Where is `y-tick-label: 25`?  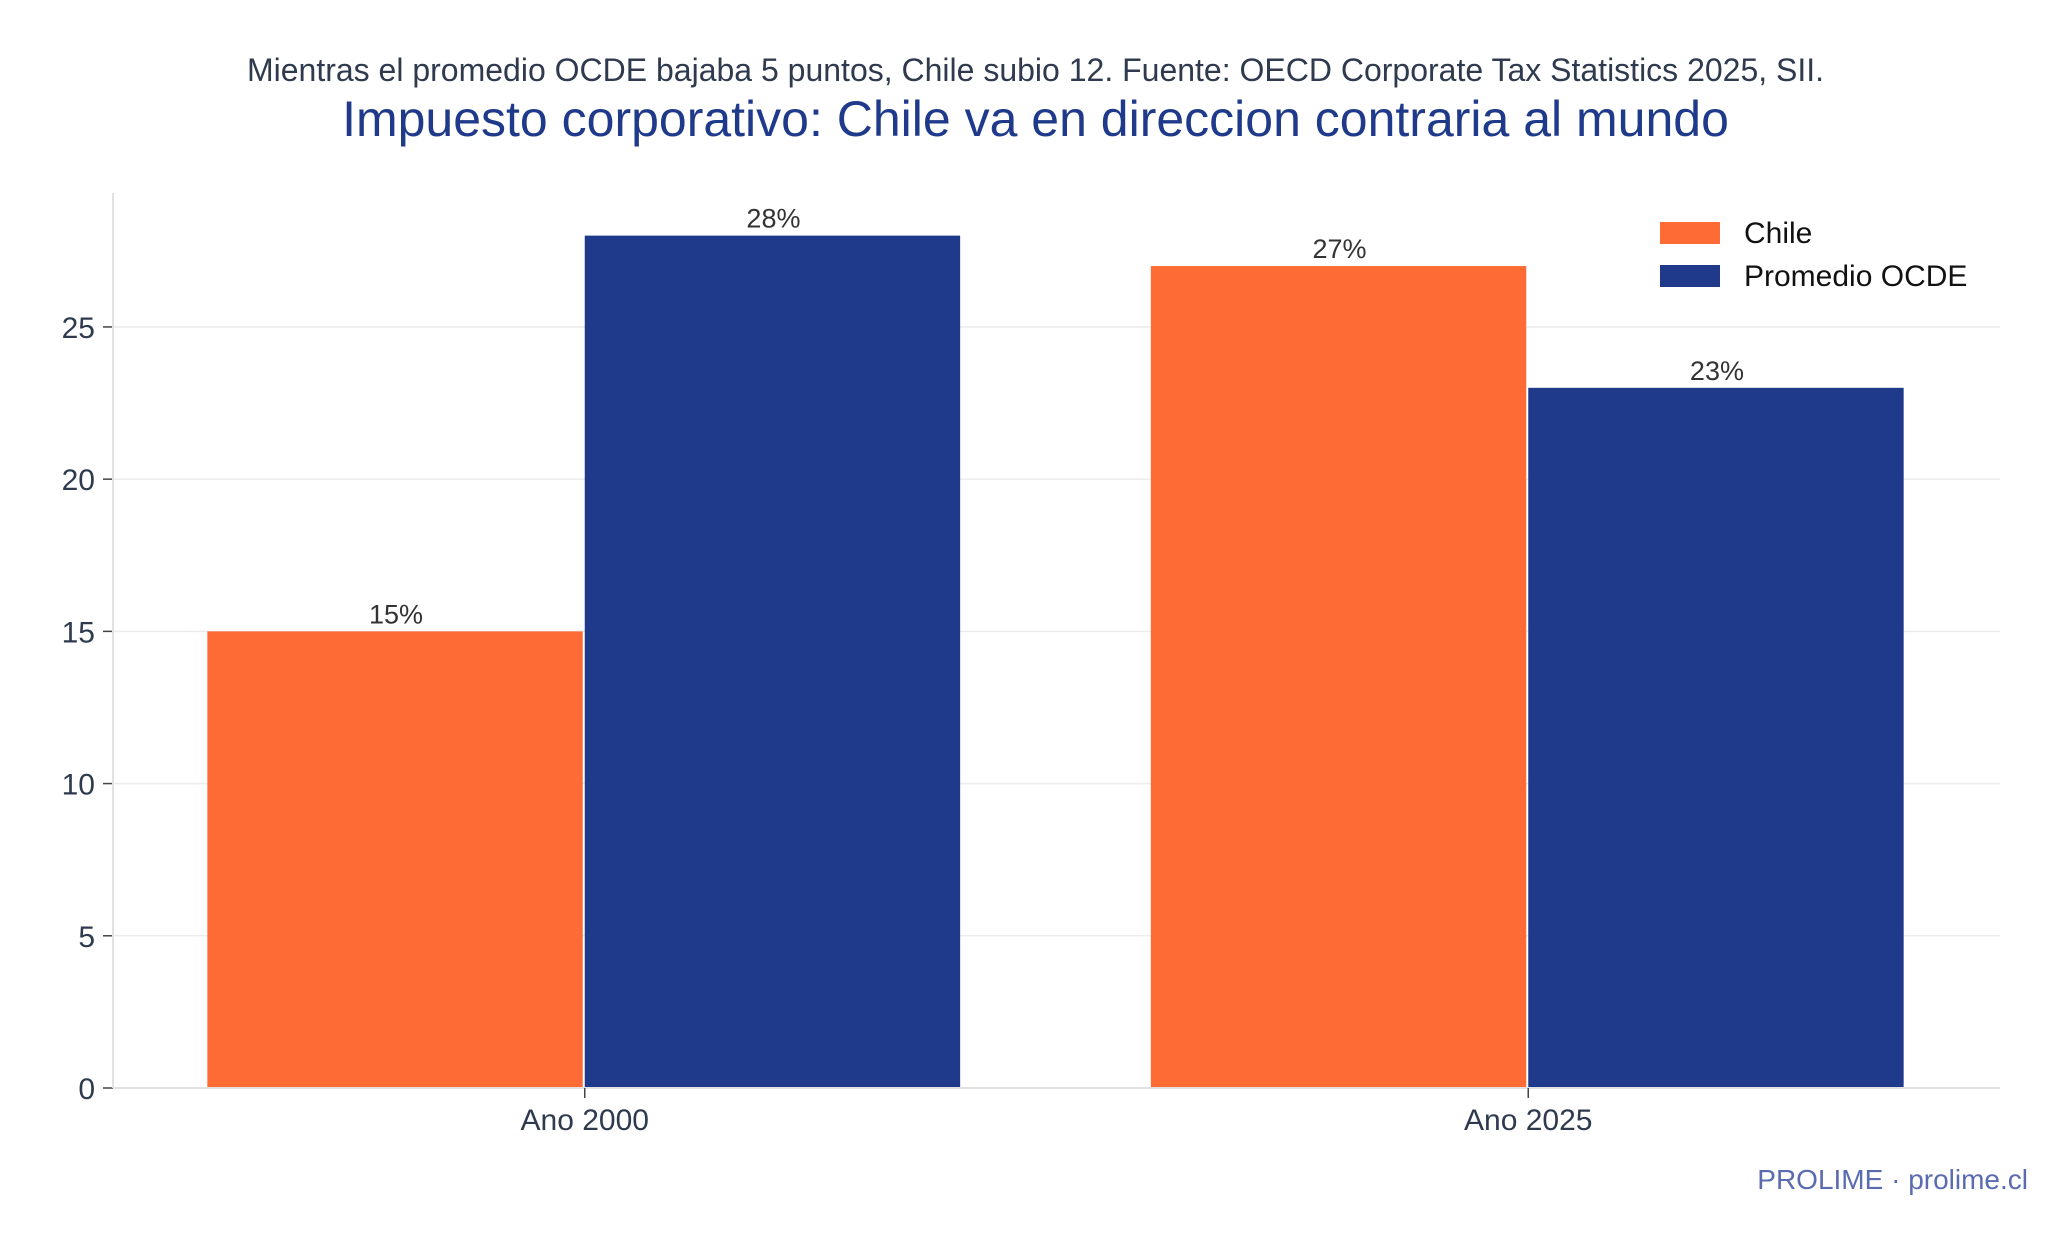
y-tick-label: 25 is located at coordinates (78, 328).